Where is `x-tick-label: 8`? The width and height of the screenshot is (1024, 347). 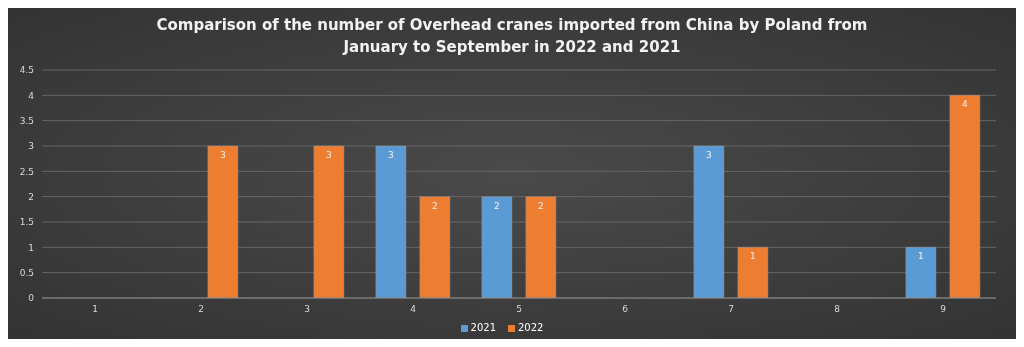 x-tick-label: 8 is located at coordinates (837, 309).